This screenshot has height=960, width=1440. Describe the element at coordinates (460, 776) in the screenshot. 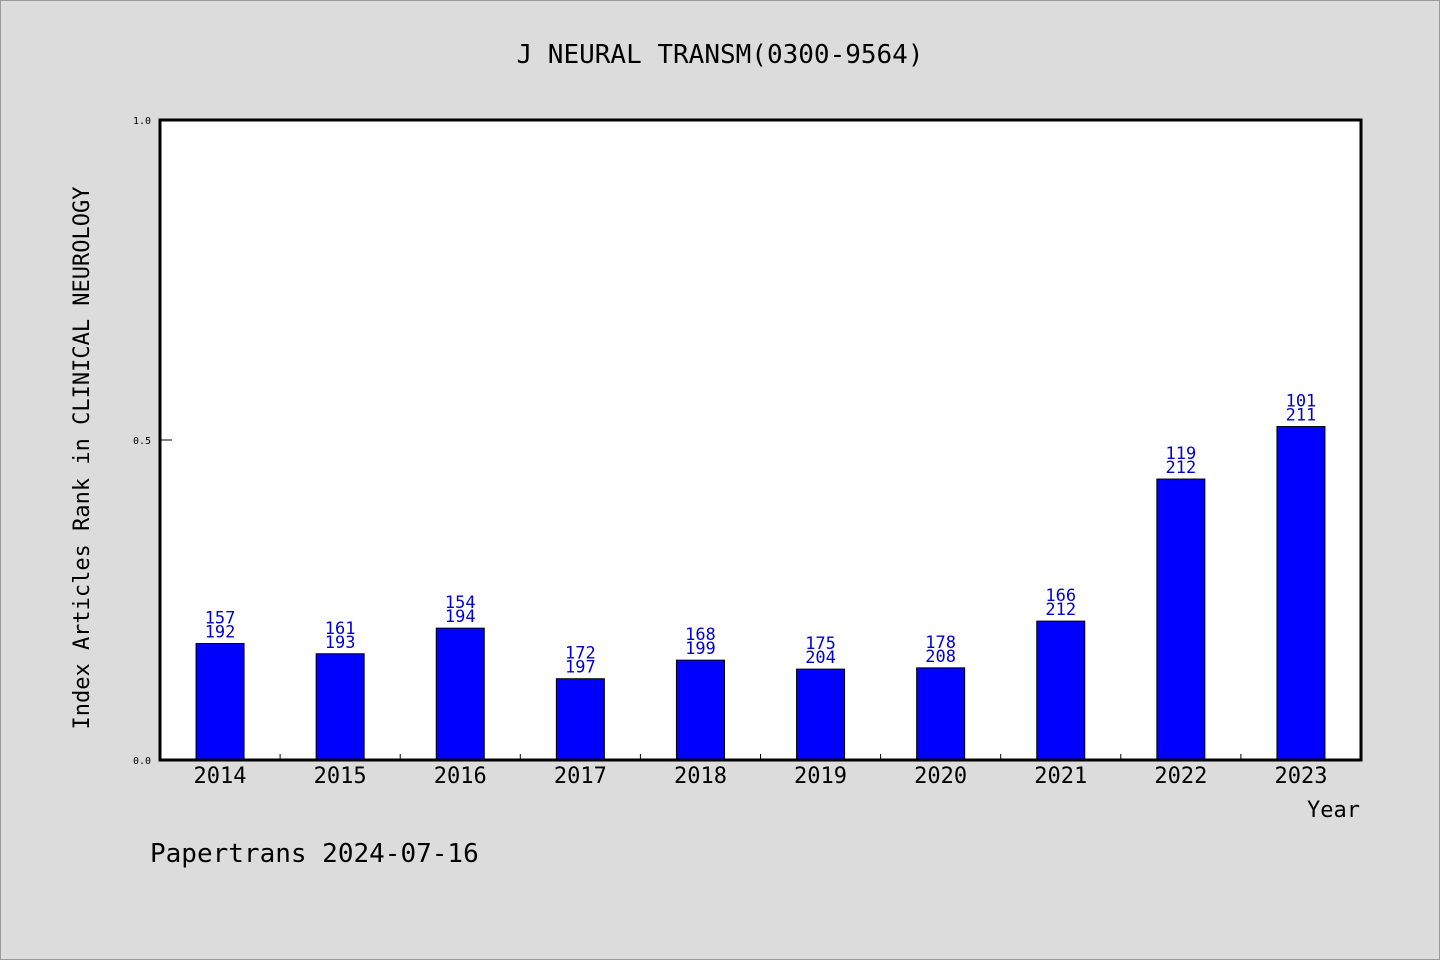

I see `x-tick-label: 2016` at that location.